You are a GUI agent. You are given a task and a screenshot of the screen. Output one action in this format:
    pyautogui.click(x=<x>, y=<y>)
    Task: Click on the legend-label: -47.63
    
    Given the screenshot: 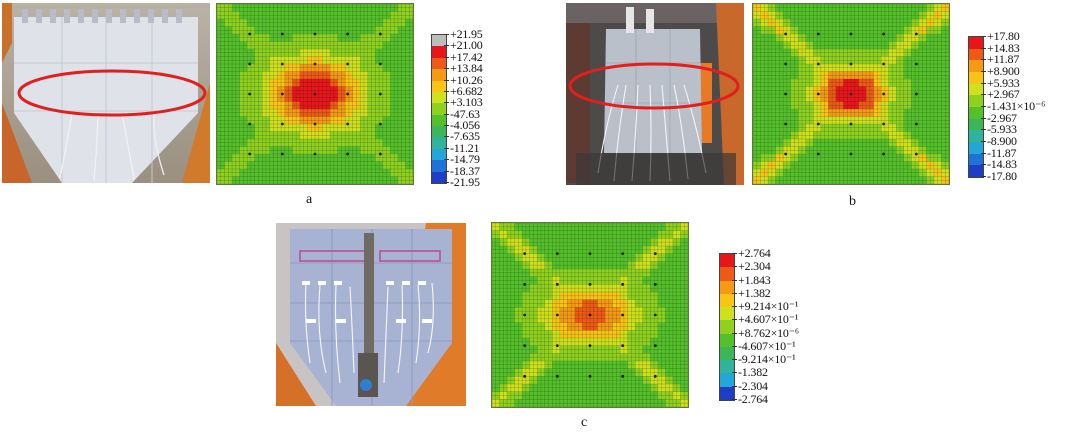 What is the action you would take?
    pyautogui.click(x=462, y=114)
    